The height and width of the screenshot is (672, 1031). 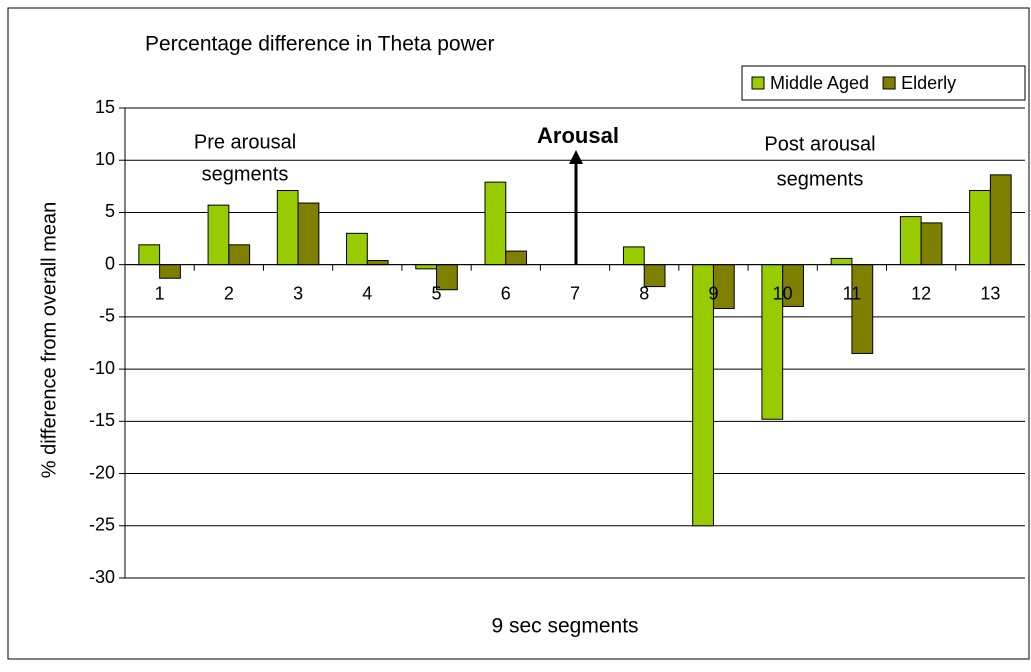 What do you see at coordinates (506, 293) in the screenshot?
I see `x-tick-label: 6` at bounding box center [506, 293].